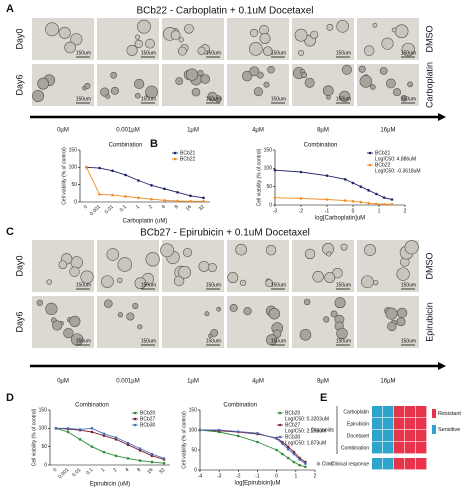 Image resolution: width=471 pixels, height=500 pixels. Describe the element at coordinates (139, 470) in the screenshot. I see `x-tick-label: 8` at that location.